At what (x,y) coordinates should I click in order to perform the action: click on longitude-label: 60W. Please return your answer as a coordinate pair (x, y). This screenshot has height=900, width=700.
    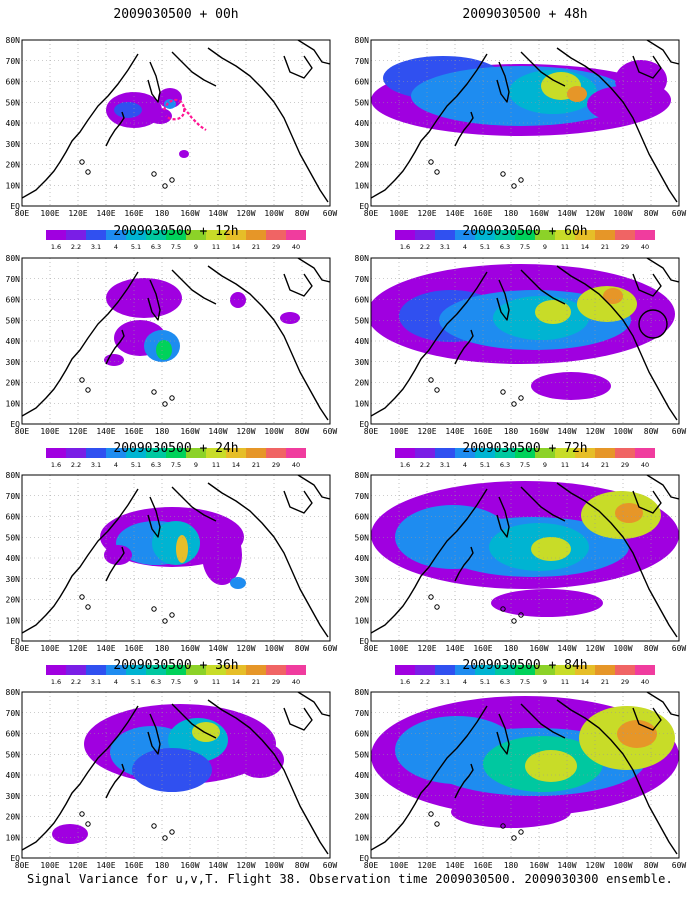
    Looking at the image, I should click on (679, 648).